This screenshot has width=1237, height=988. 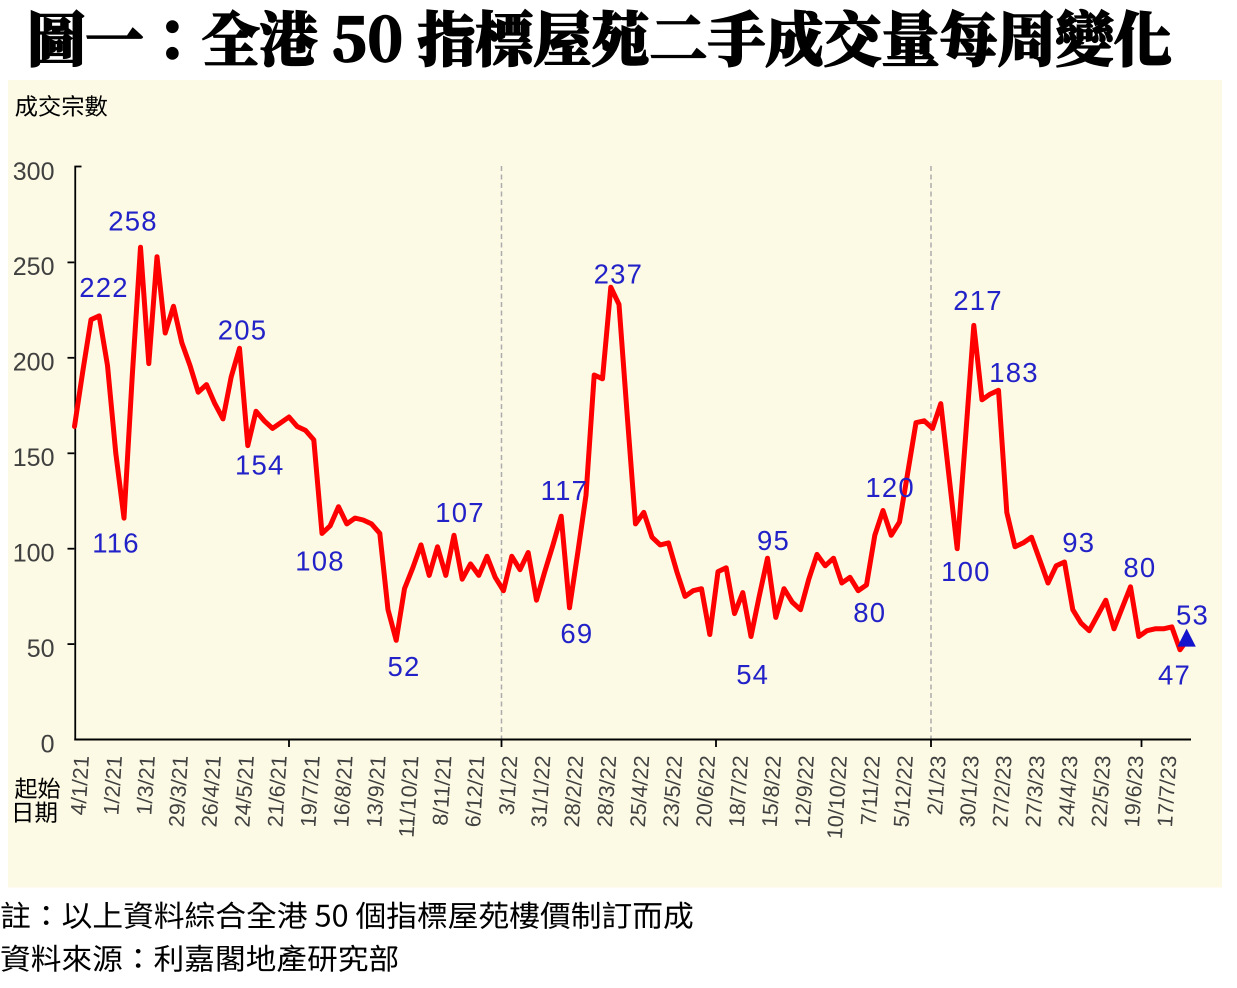 What do you see at coordinates (739, 791) in the screenshot?
I see `svg-text: 18/7/22` at bounding box center [739, 791].